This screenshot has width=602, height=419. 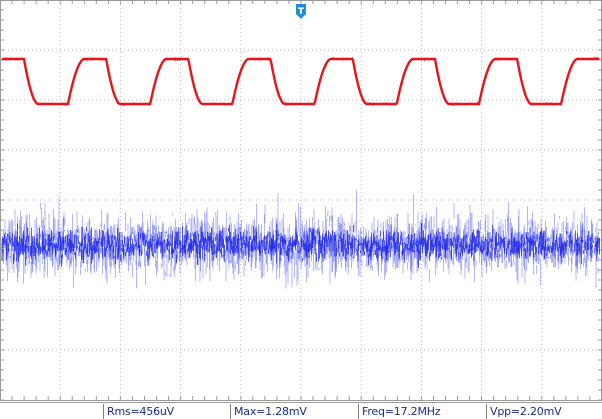 I want to click on trigger-label: T, so click(x=301, y=12).